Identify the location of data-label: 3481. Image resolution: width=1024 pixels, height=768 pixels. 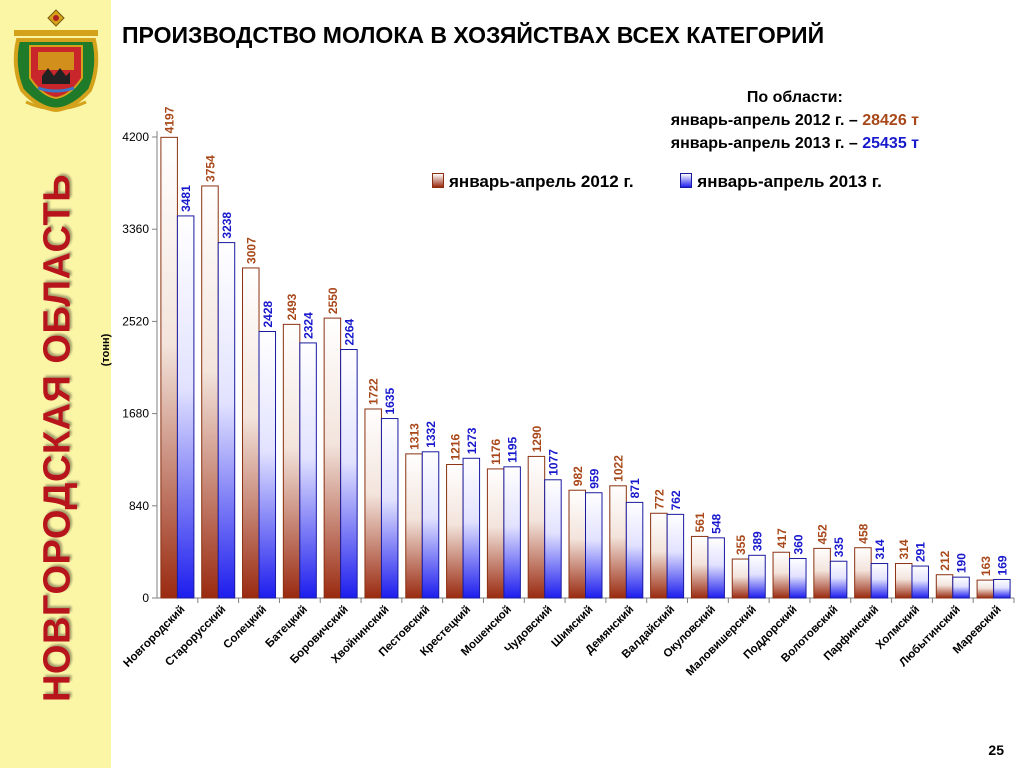
(186, 198).